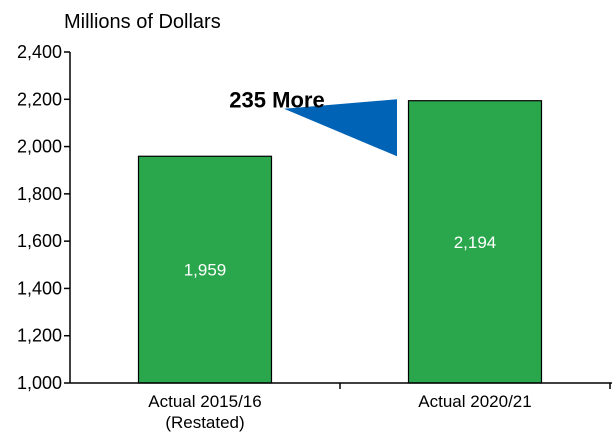  I want to click on y-tick-label: 2,200, so click(39, 99).